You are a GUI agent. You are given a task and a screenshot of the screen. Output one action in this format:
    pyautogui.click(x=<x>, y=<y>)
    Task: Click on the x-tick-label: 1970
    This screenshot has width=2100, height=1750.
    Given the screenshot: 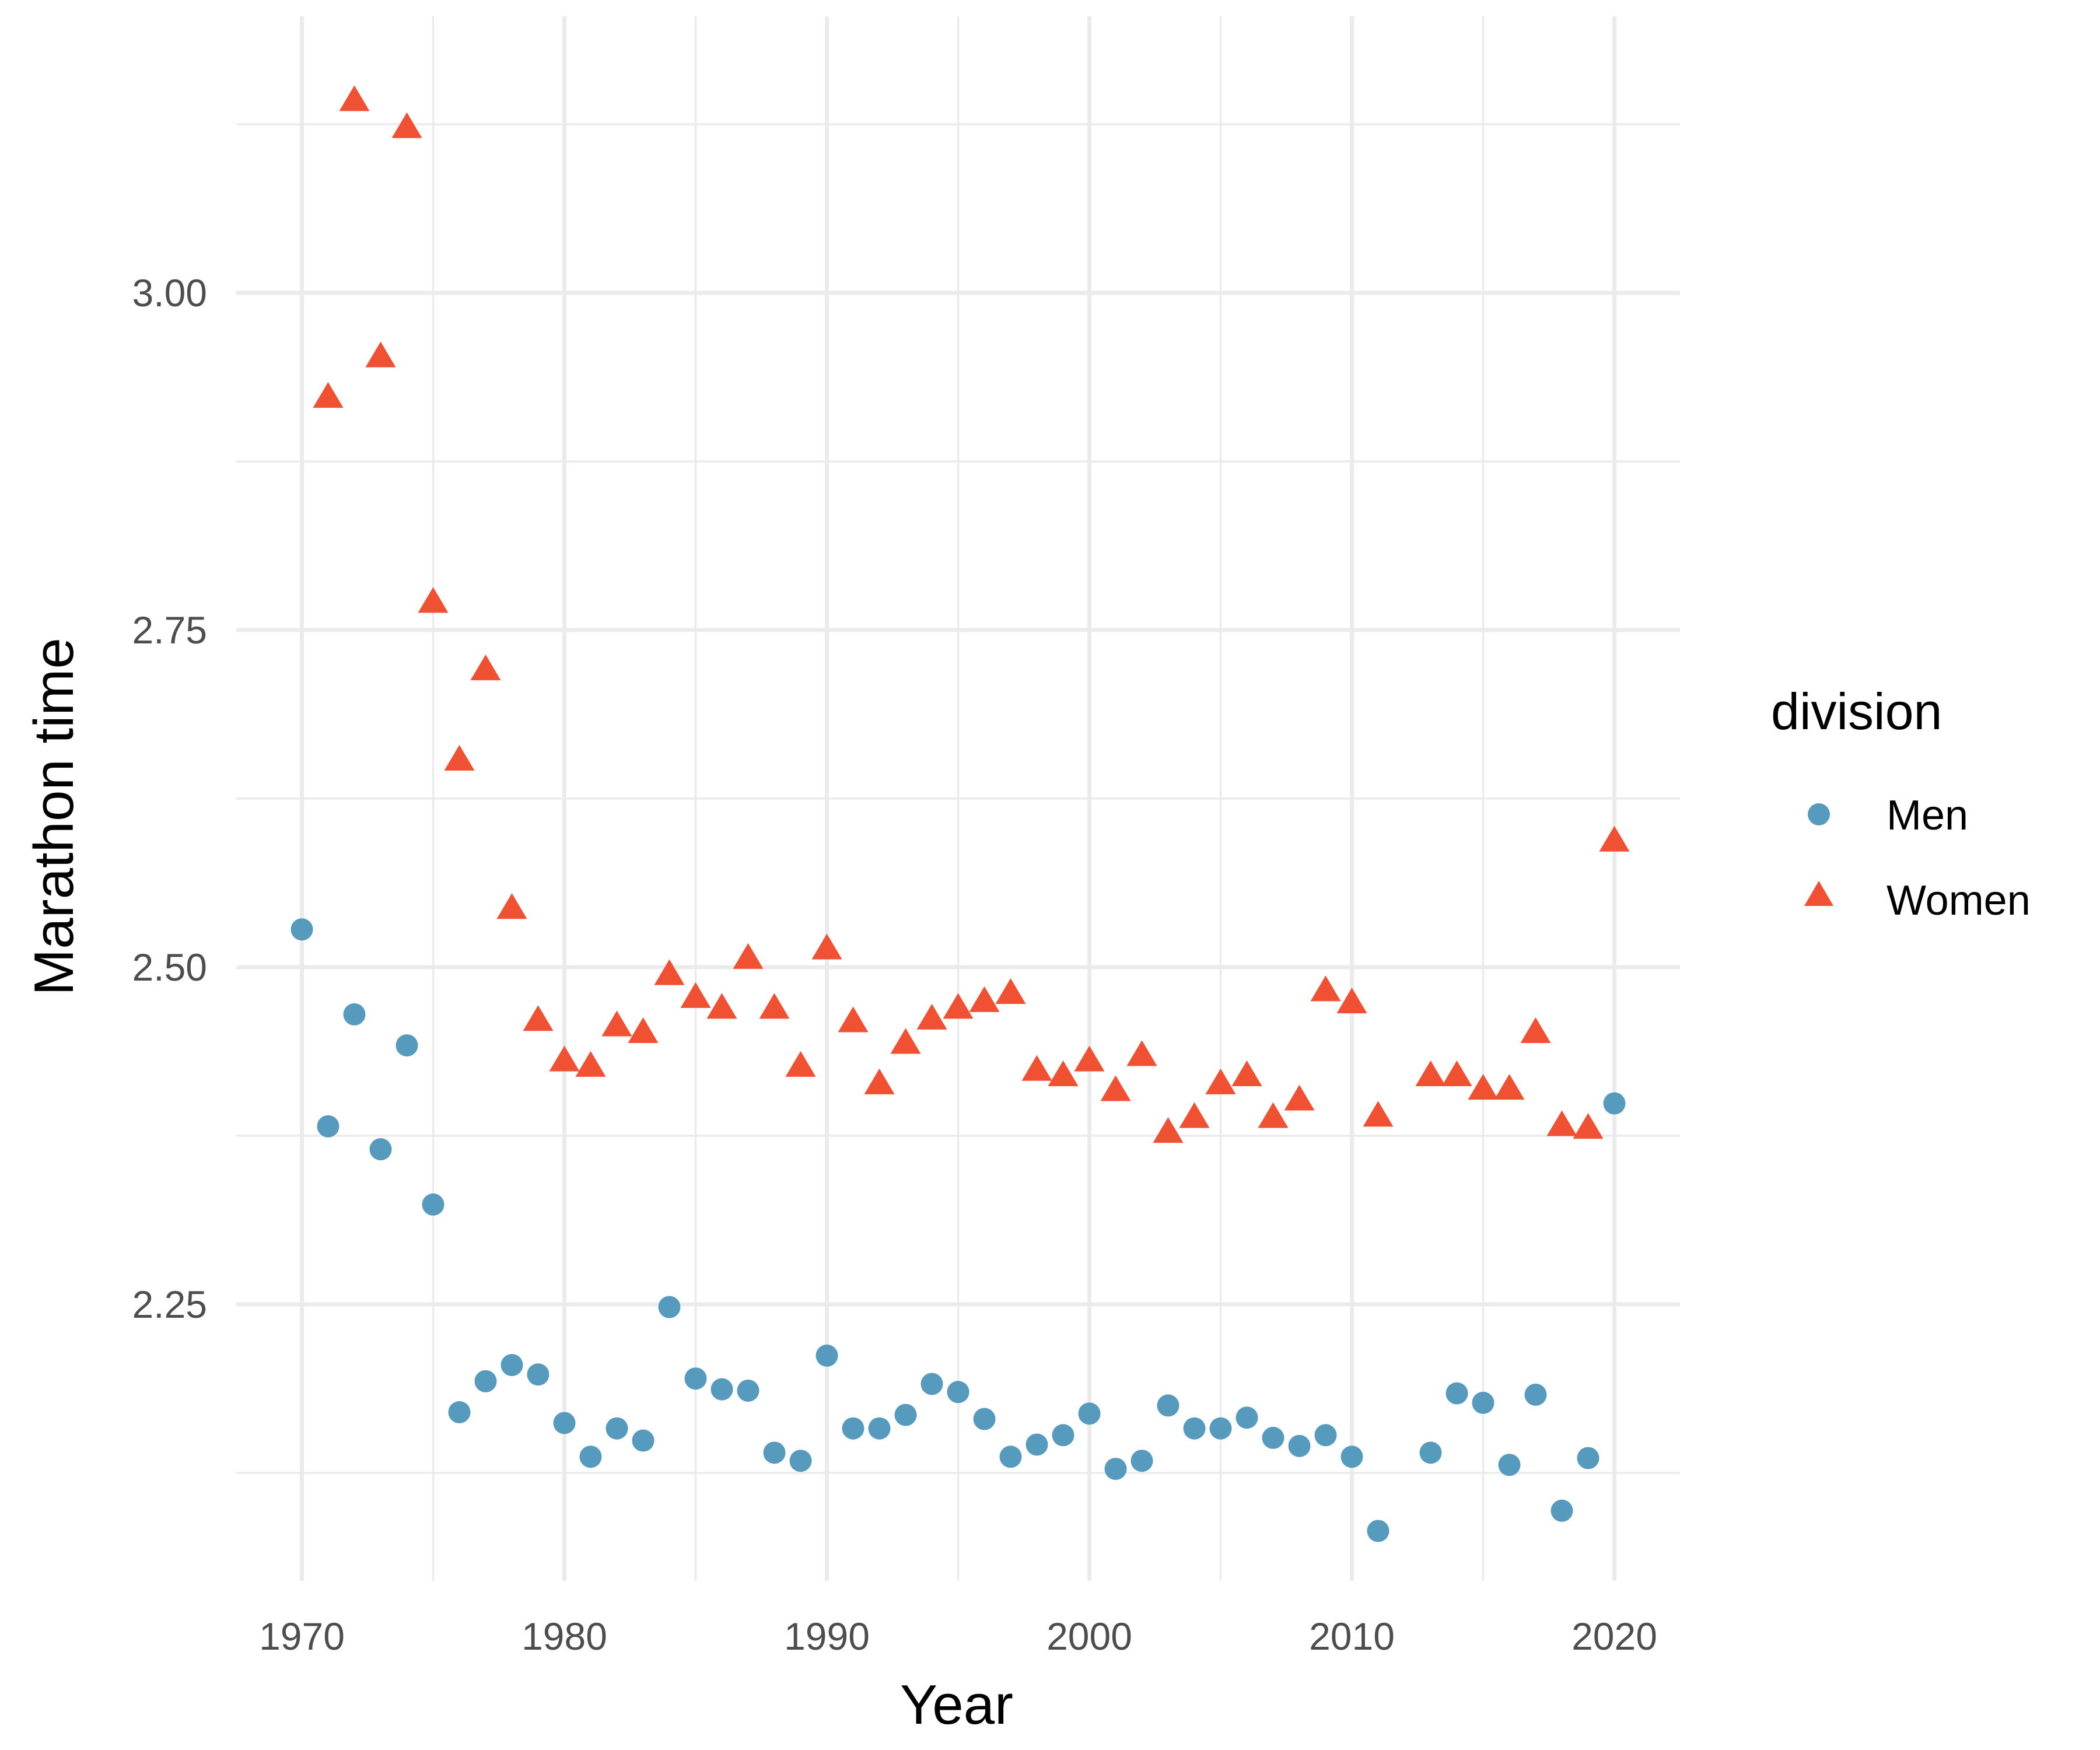 What is the action you would take?
    pyautogui.click(x=302, y=1636)
    